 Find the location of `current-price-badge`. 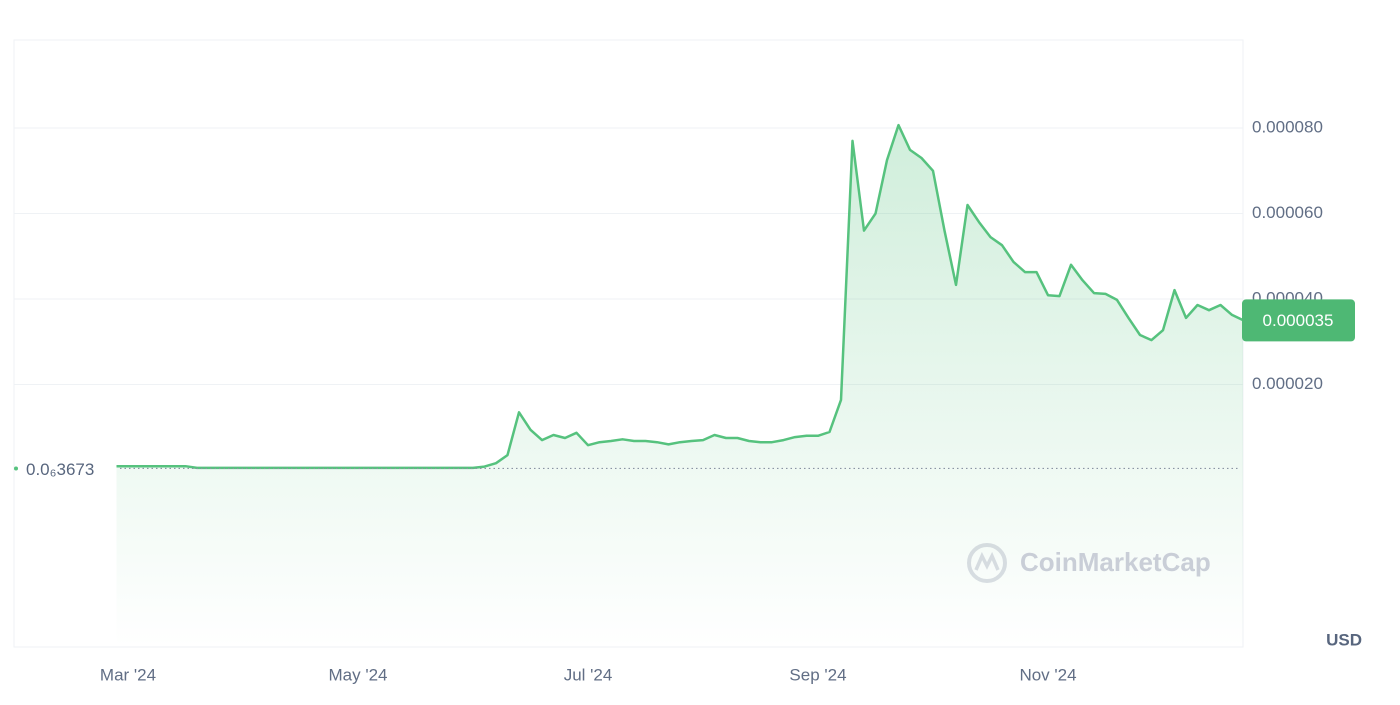

current-price-badge is located at coordinates (1298, 320).